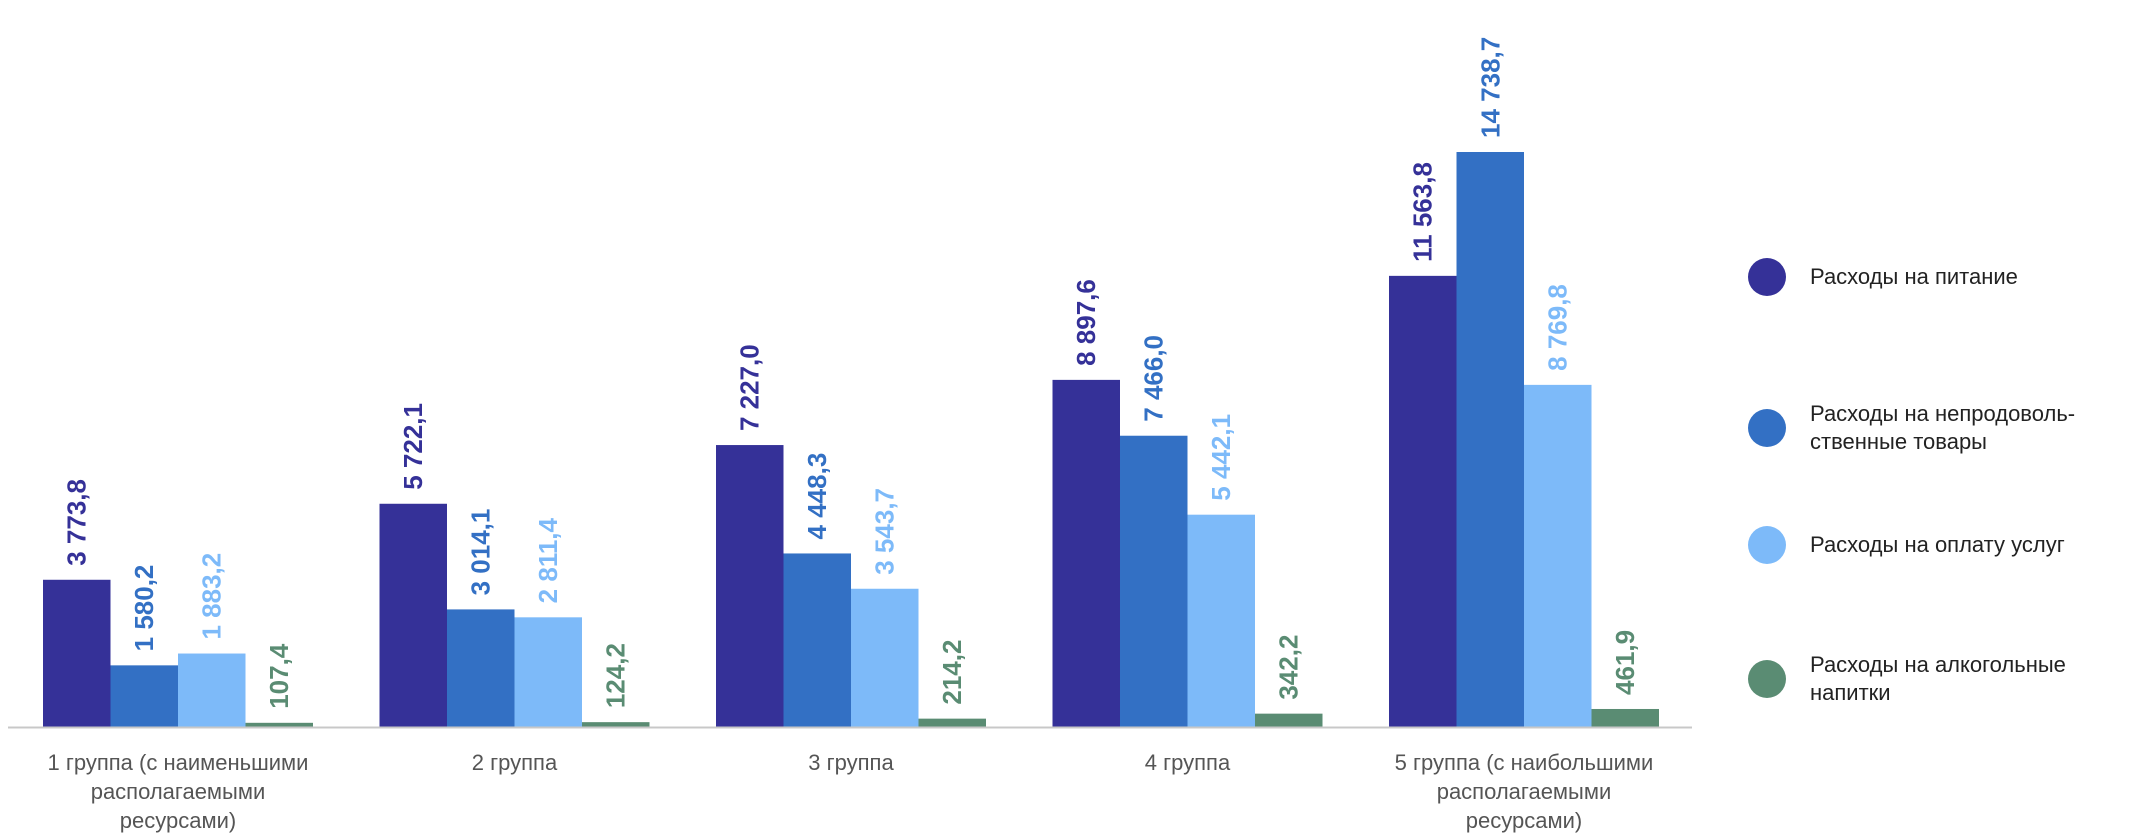 The image size is (2141, 835). Describe the element at coordinates (1490, 87) in the screenshot. I see `data-label-nonfood-group-5: 14 738,7` at that location.